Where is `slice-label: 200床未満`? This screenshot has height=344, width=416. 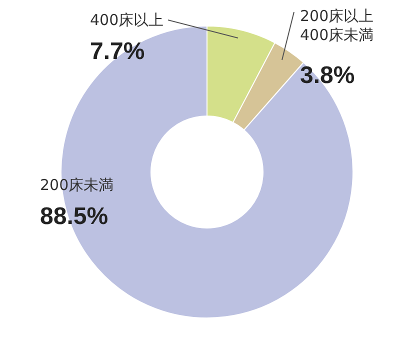 slice-label: 200床未満 is located at coordinates (77, 185).